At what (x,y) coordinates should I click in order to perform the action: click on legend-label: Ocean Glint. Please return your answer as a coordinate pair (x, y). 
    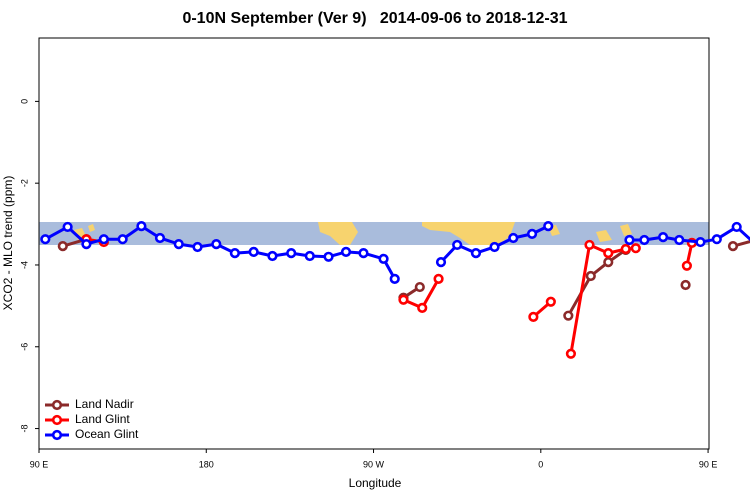
    Looking at the image, I should click on (107, 434).